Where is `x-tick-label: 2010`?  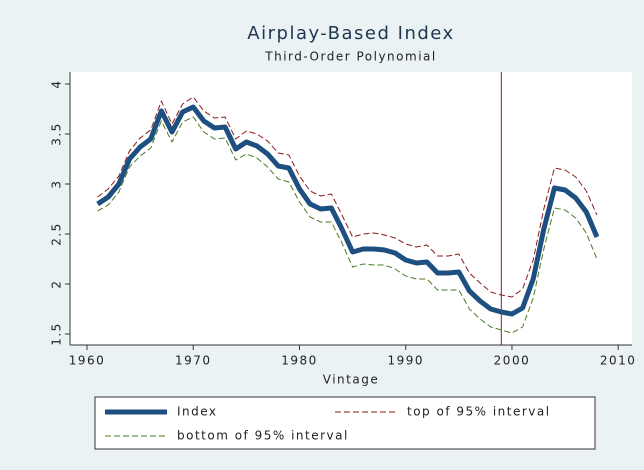 x-tick-label: 2010 is located at coordinates (618, 361).